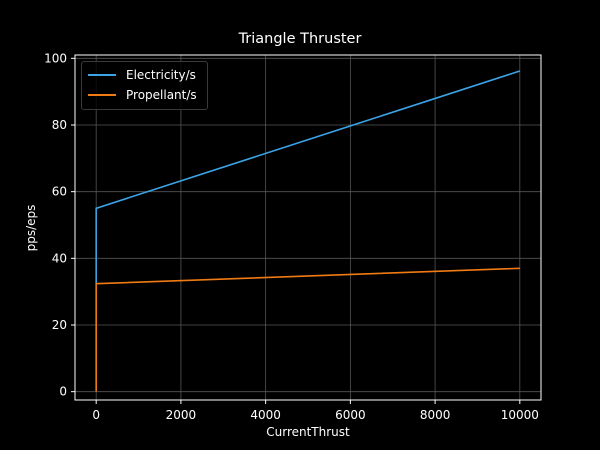  I want to click on x-tick-label: 0, so click(96, 415).